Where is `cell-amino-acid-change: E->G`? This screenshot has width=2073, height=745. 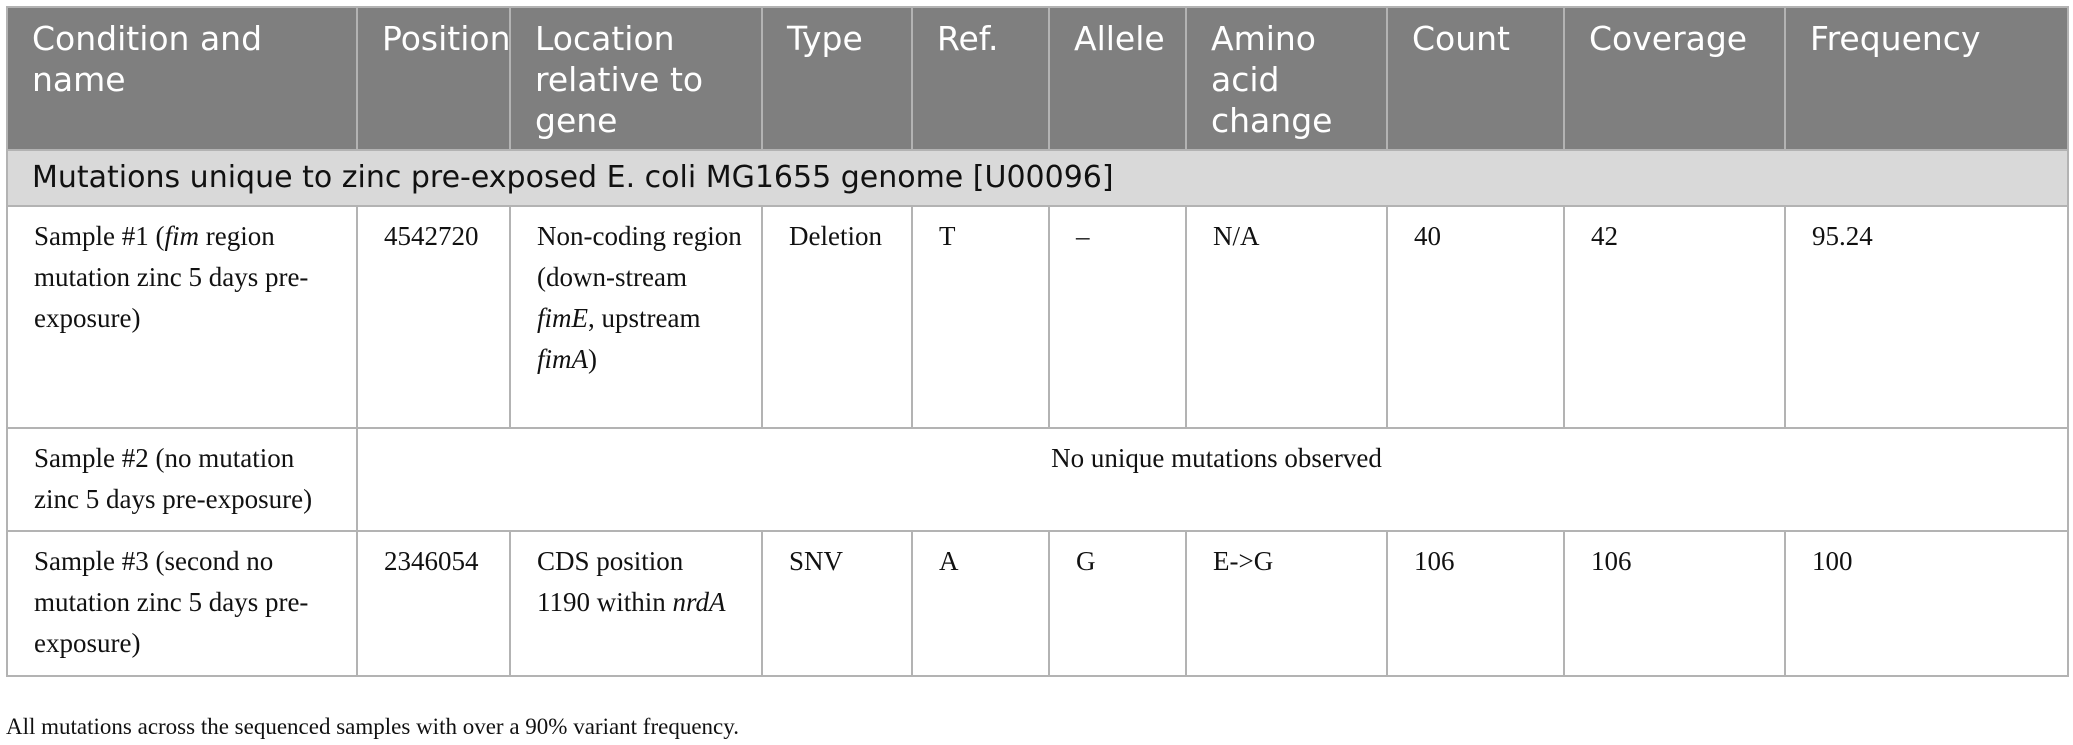
cell-amino-acid-change: E->G is located at coordinates (1286, 603).